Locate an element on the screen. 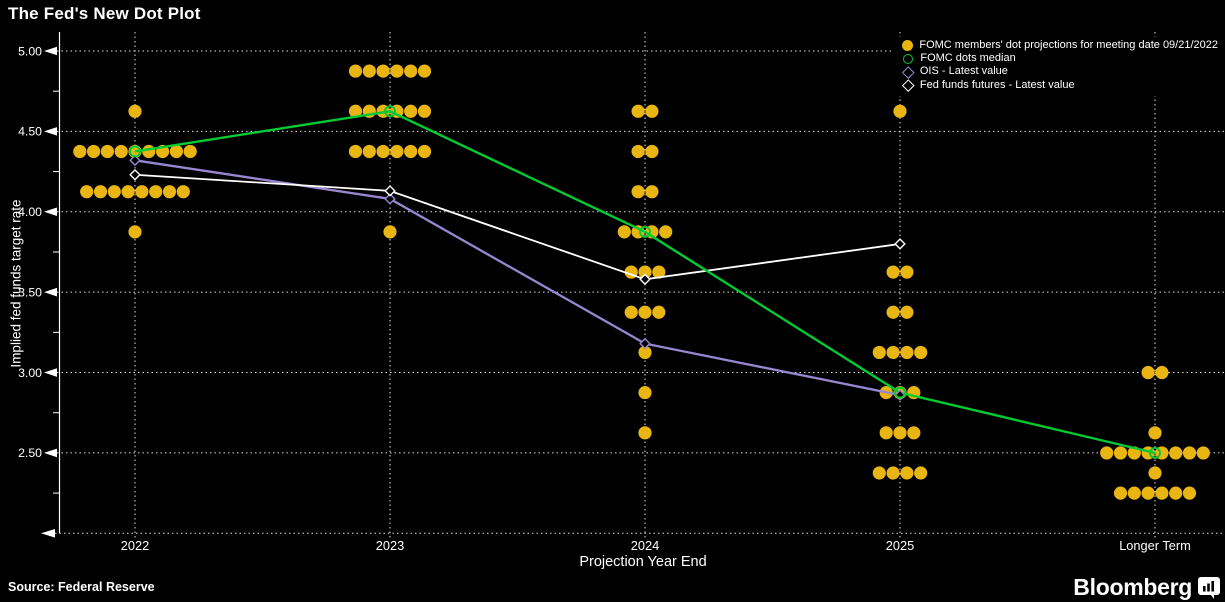  legend-label: FOMC dots median is located at coordinates (968, 58).